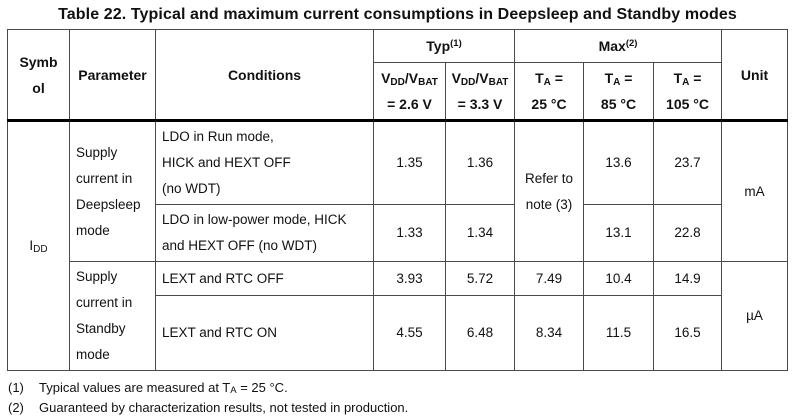 This screenshot has height=418, width=795. What do you see at coordinates (264, 75) in the screenshot?
I see `column-header-conditions: Conditions` at bounding box center [264, 75].